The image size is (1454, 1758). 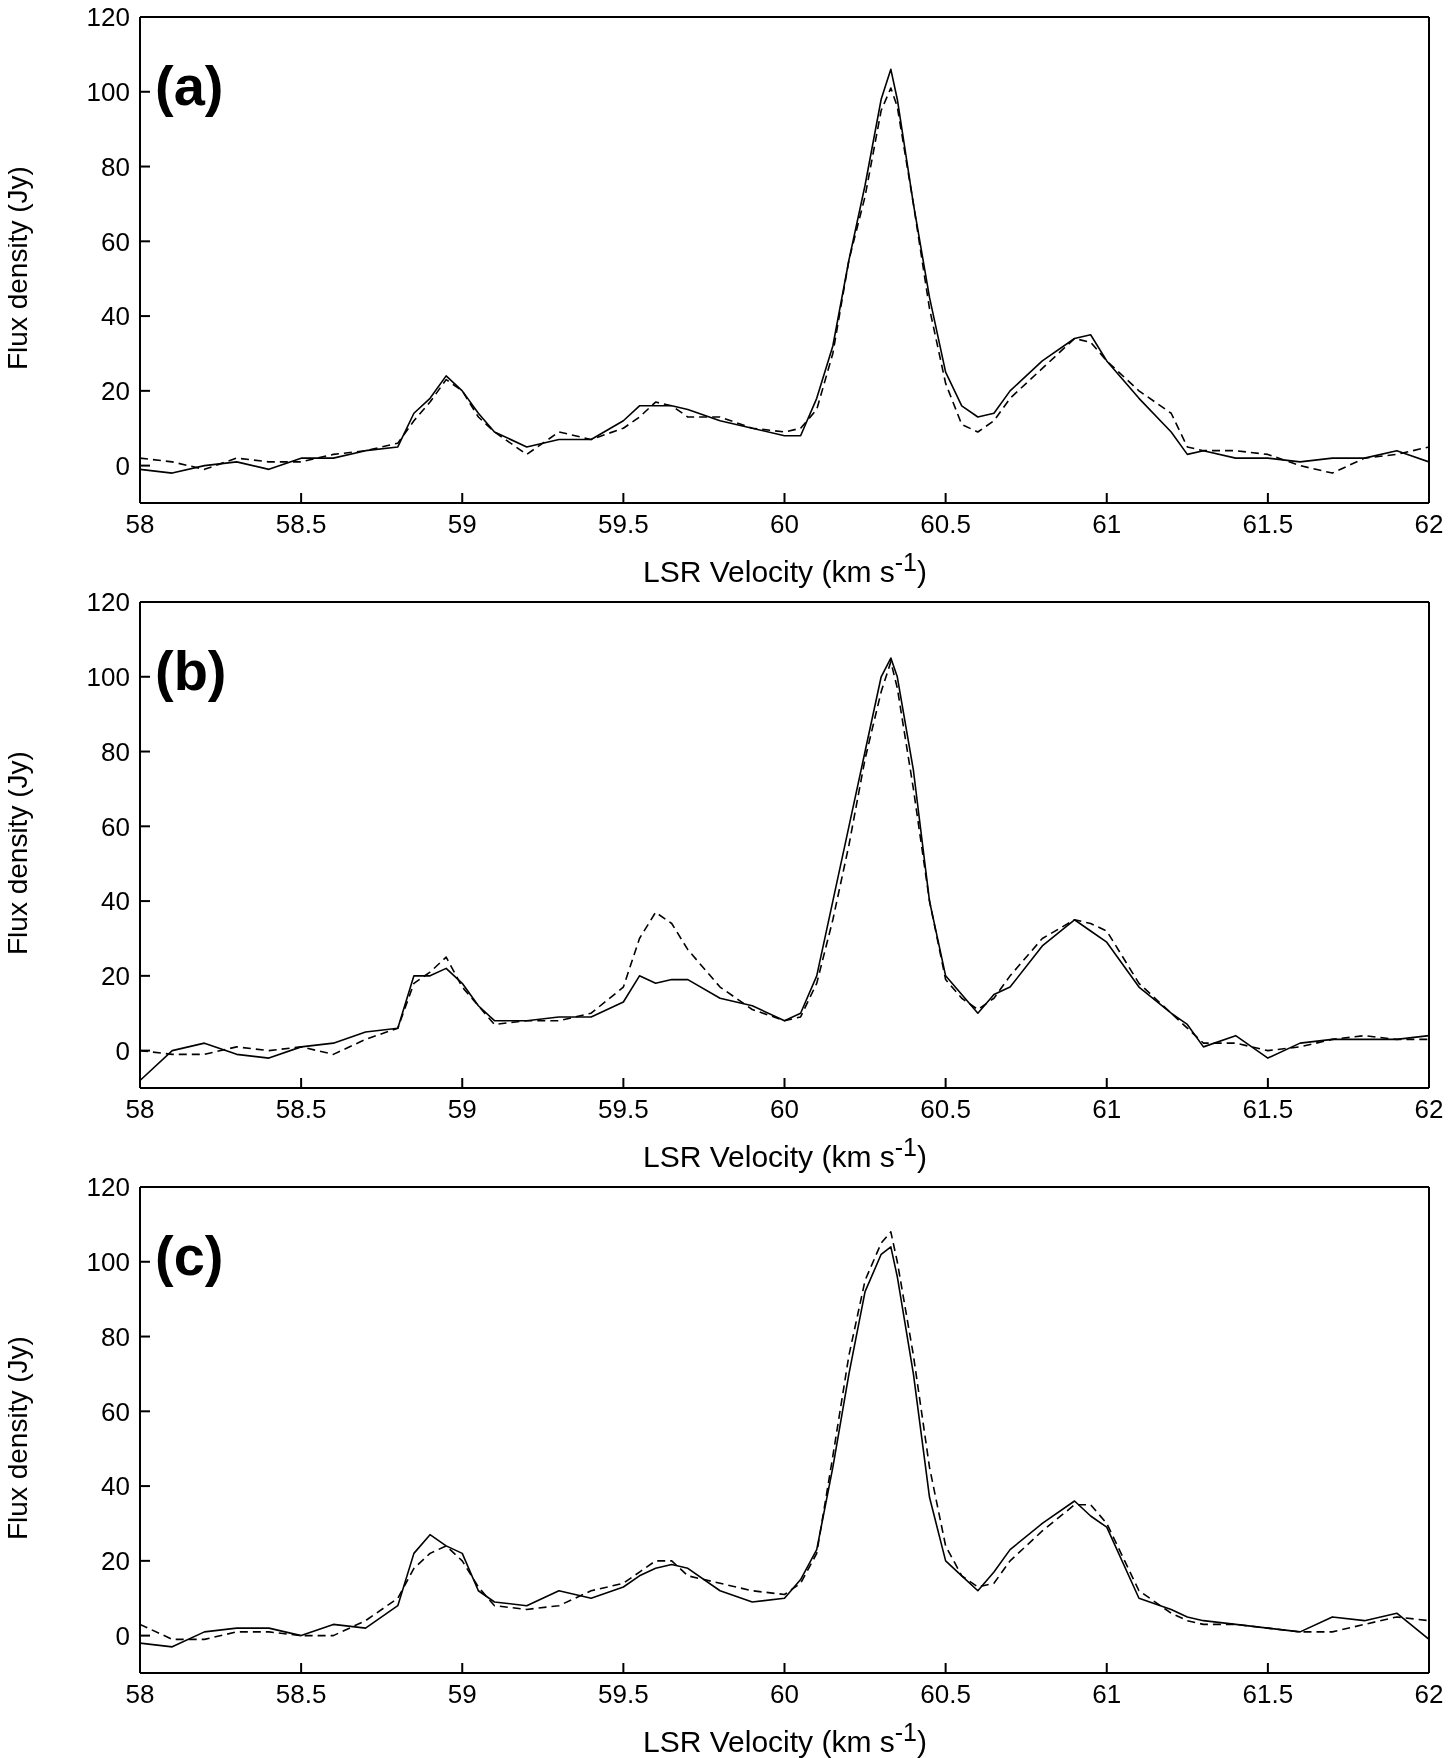 What do you see at coordinates (189, 85) in the screenshot?
I see `annotation: (a)` at bounding box center [189, 85].